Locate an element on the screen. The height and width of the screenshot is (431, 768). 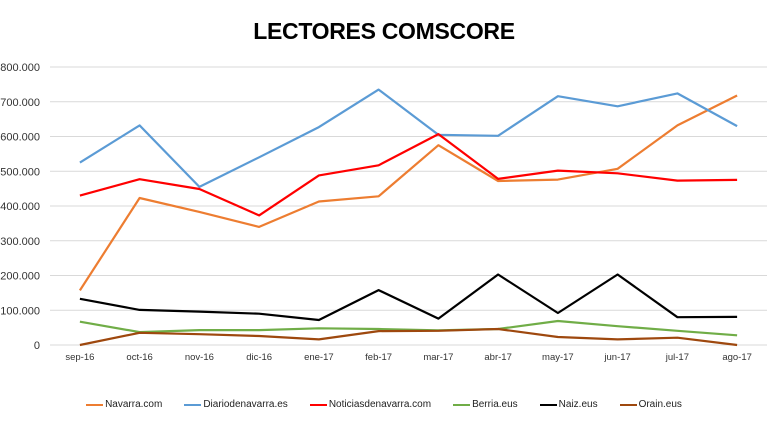
x-tick-label: sep-16 is located at coordinates (79, 357).